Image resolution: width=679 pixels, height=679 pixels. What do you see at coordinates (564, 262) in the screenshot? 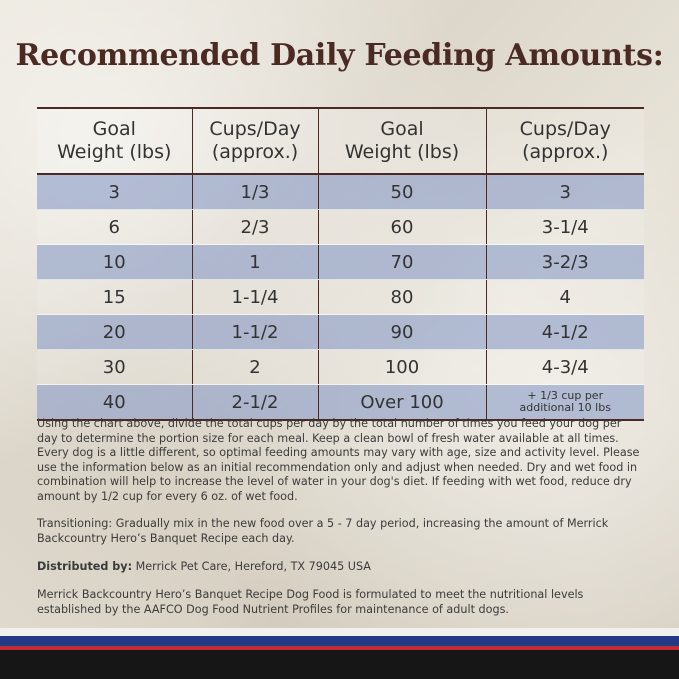
I see `table-cell: 3-2/3` at bounding box center [564, 262].